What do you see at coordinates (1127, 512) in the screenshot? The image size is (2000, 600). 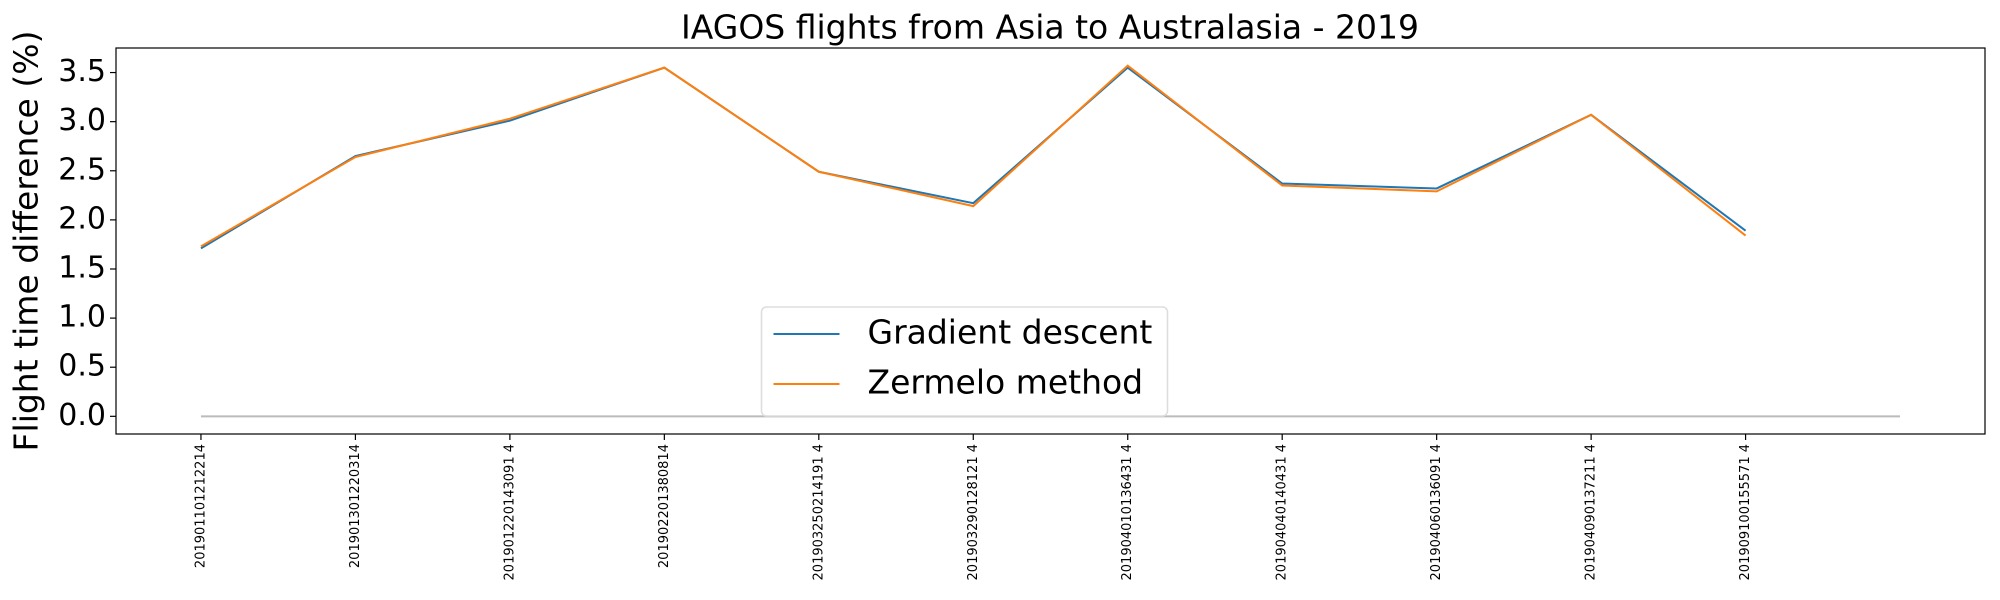 I see `x-tick-label: 201904010136431 4` at bounding box center [1127, 512].